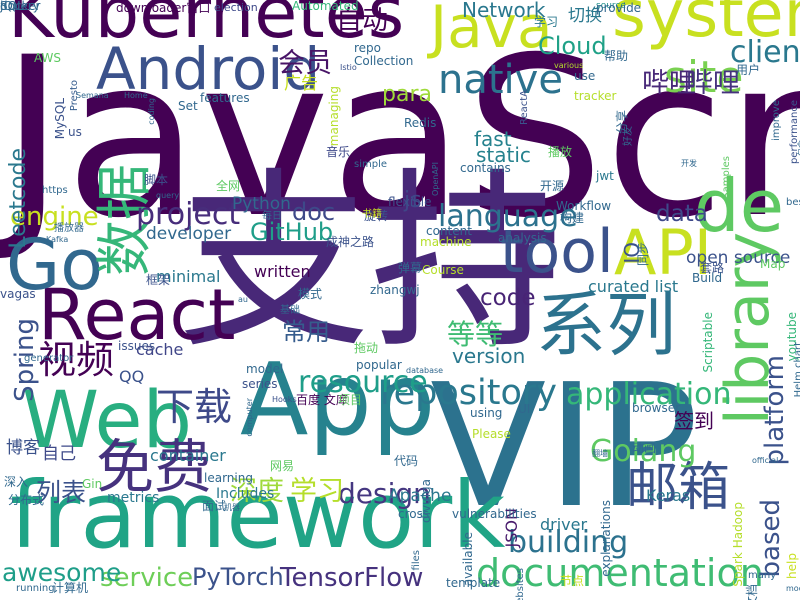  What do you see at coordinates (572, 581) in the screenshot?
I see `word-185: 节点` at bounding box center [572, 581].